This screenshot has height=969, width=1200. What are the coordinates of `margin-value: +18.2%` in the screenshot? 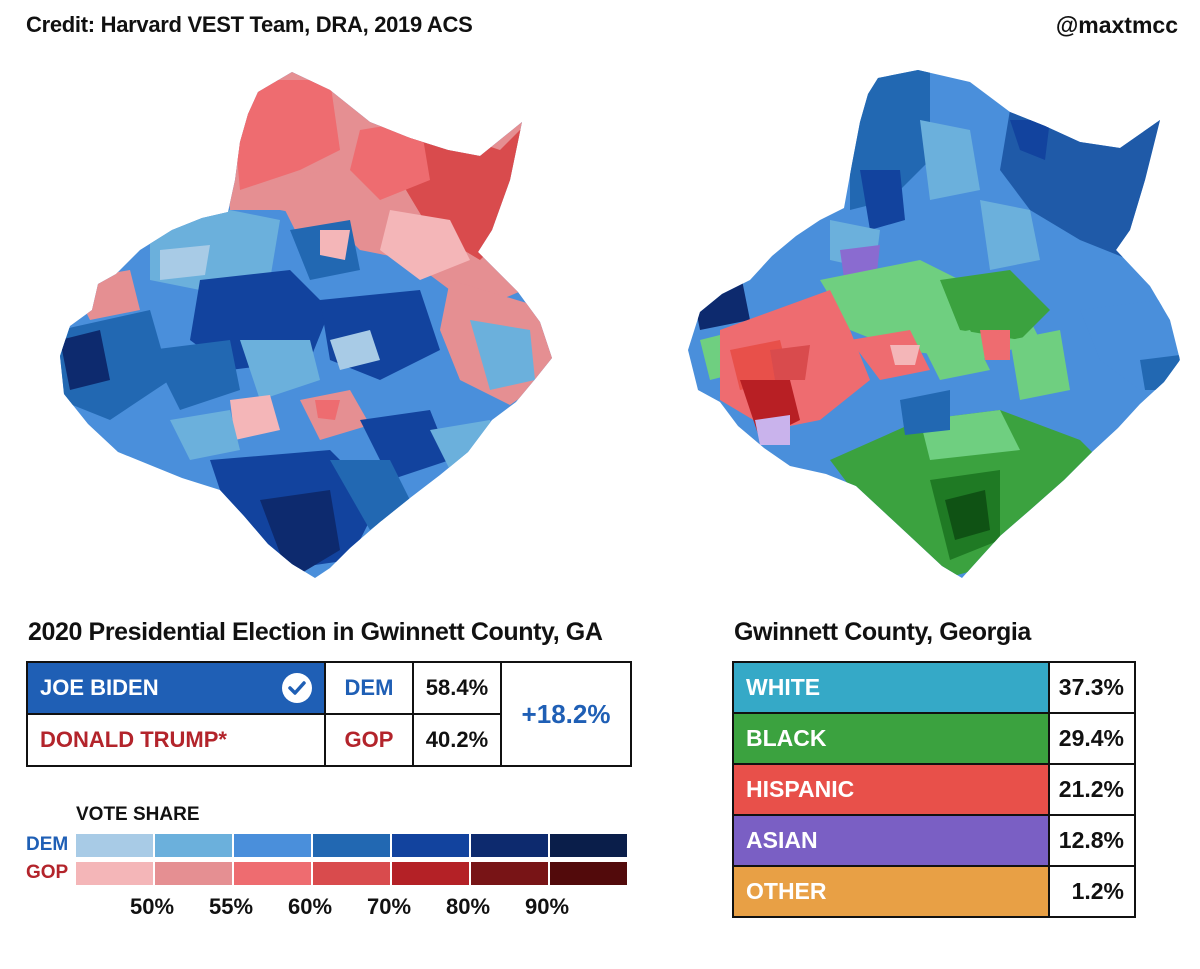 It's located at (566, 714).